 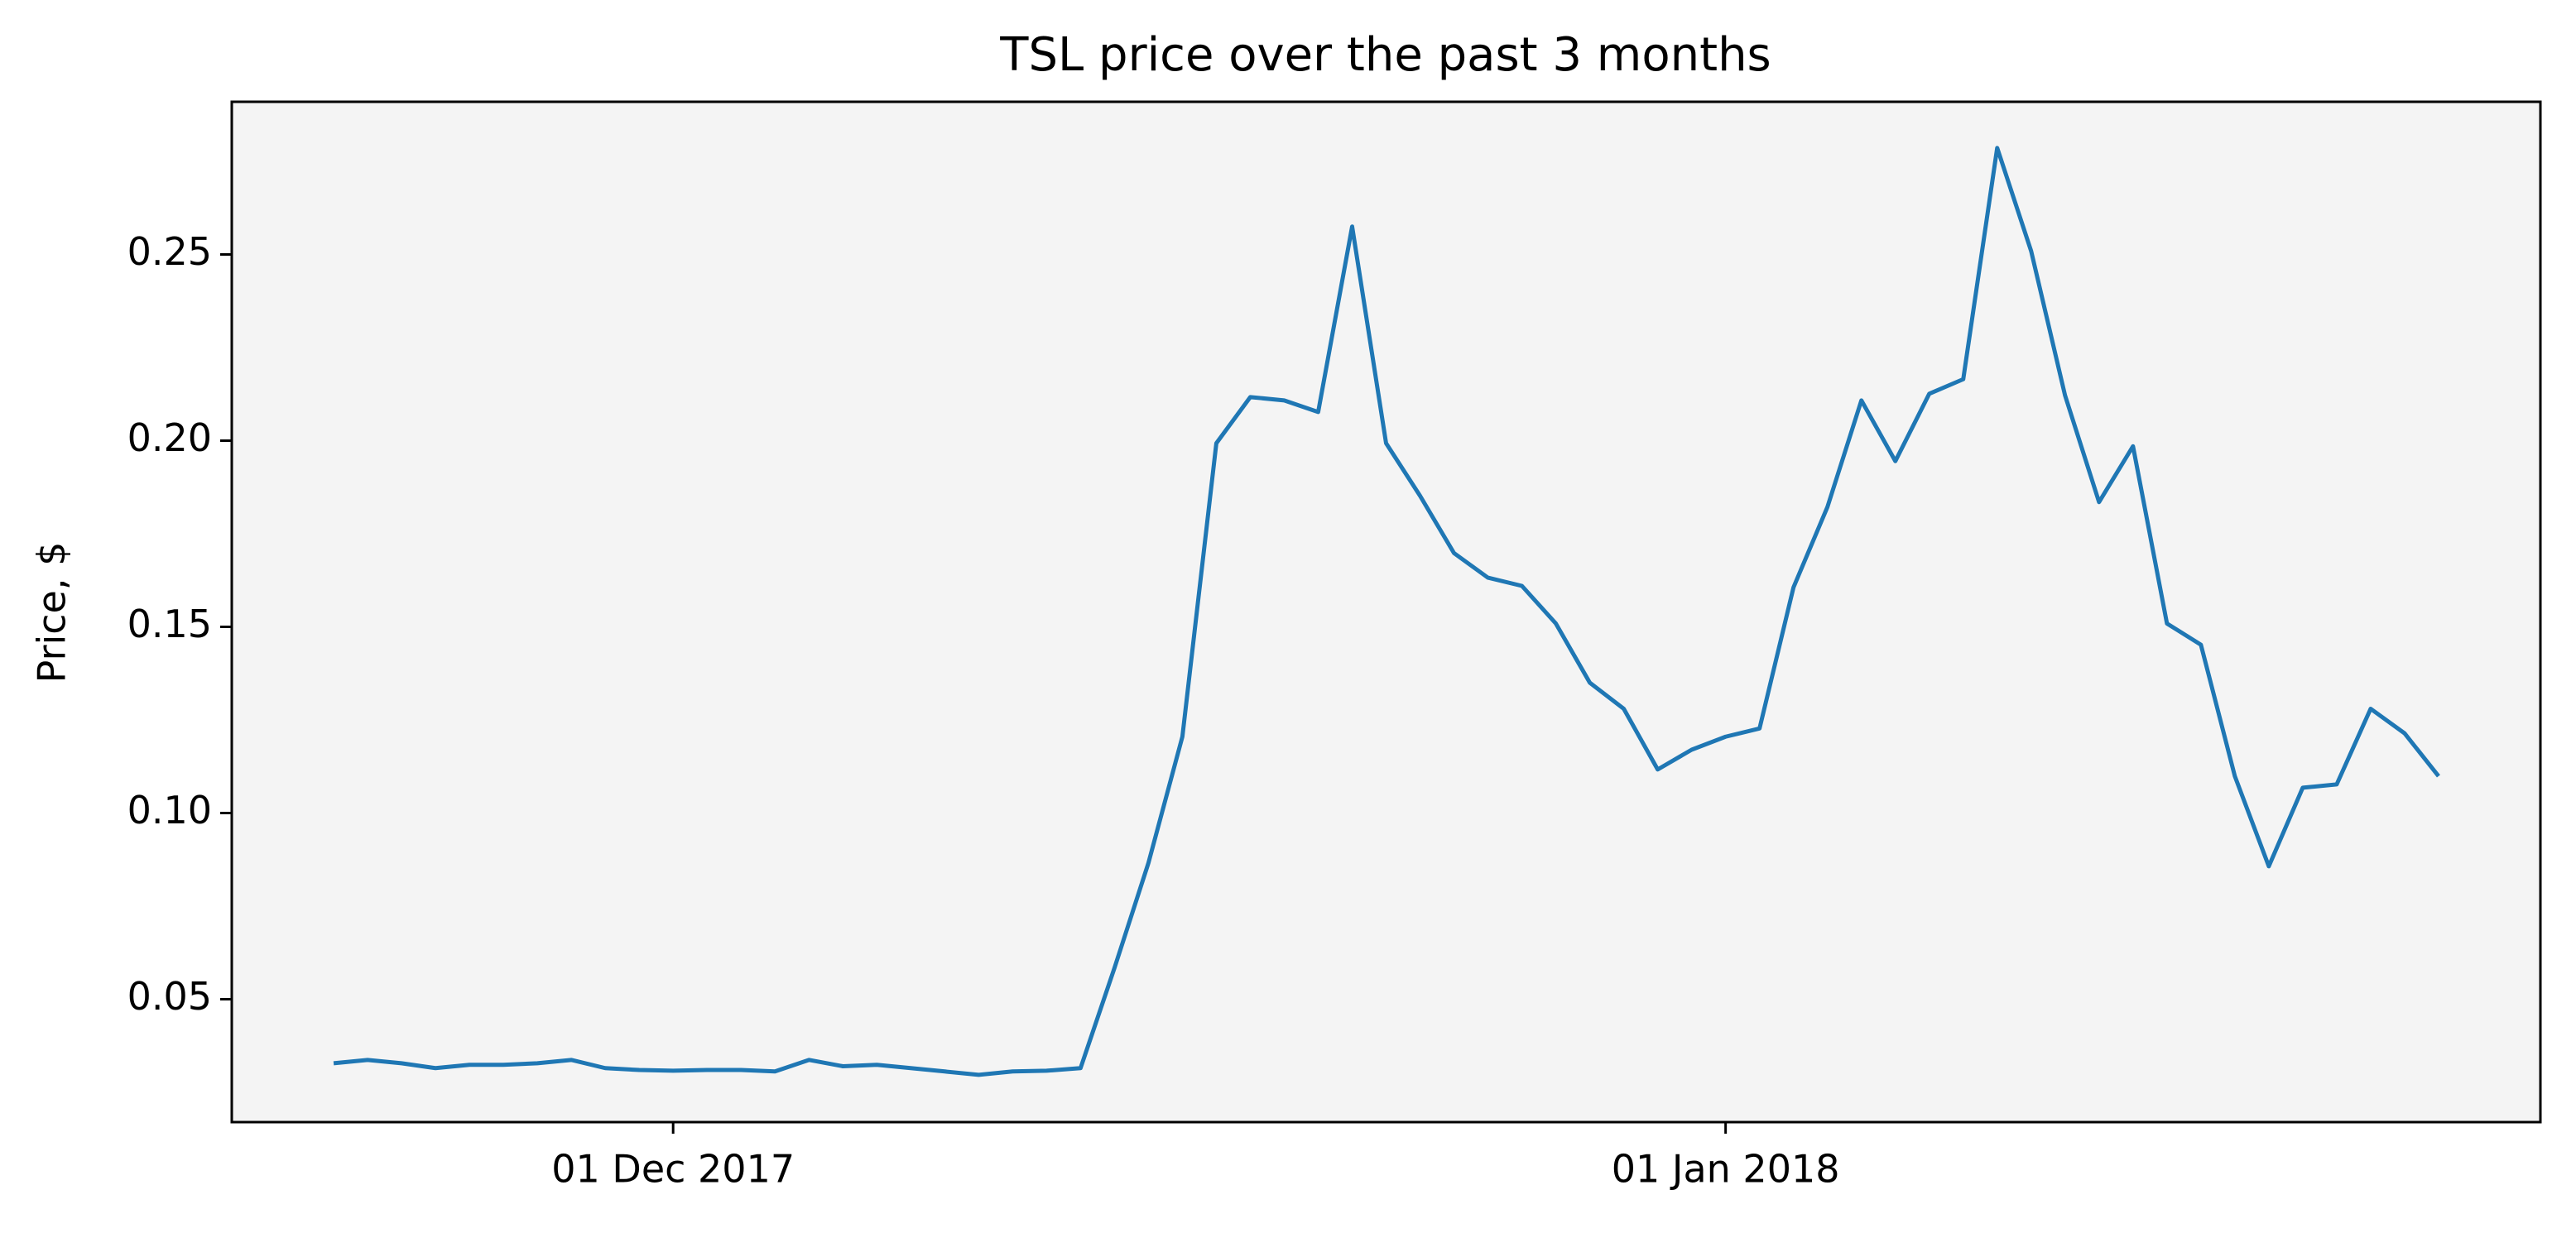 What do you see at coordinates (169, 624) in the screenshot?
I see `y-tick-label: 0.15` at bounding box center [169, 624].